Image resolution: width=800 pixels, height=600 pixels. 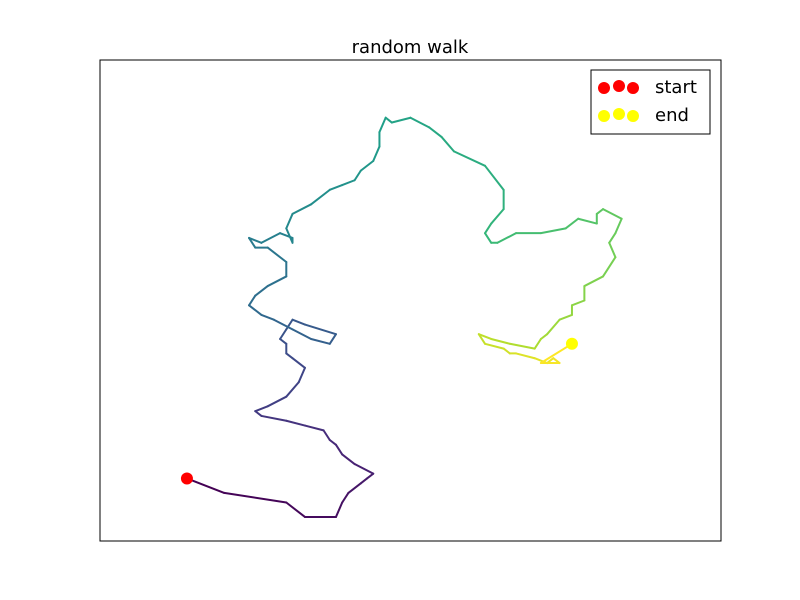 I want to click on legend-label-start: start, so click(x=676, y=87).